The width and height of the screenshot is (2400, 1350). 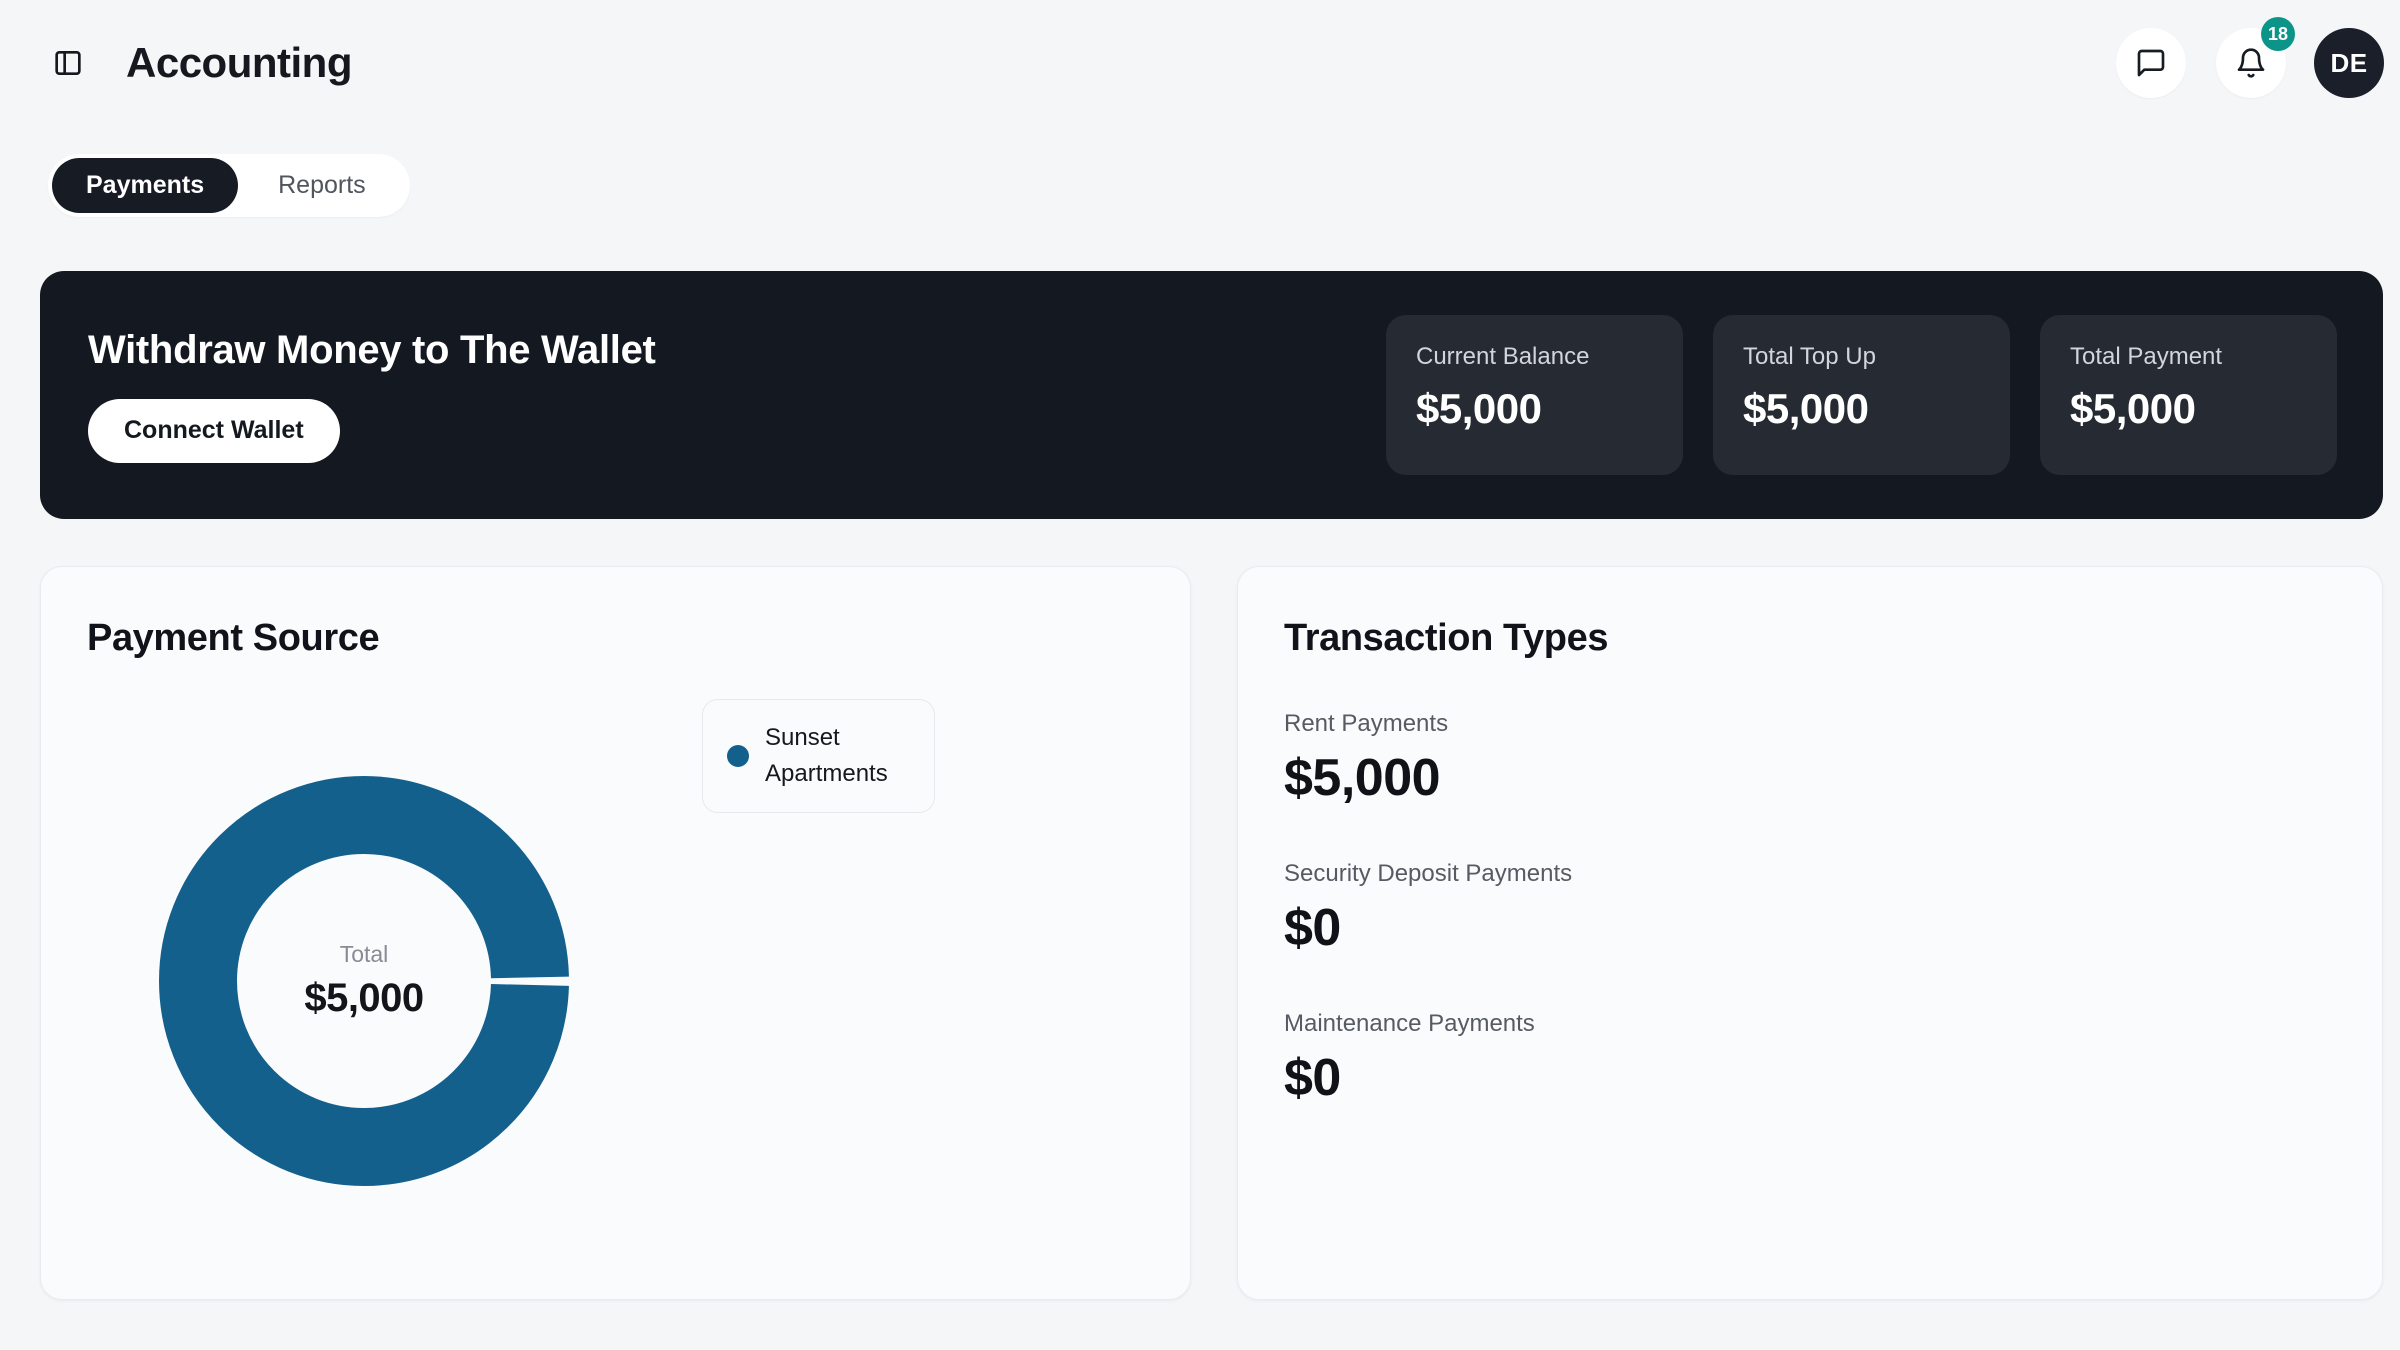 I want to click on sidebar-toggle-button, so click(x=68, y=63).